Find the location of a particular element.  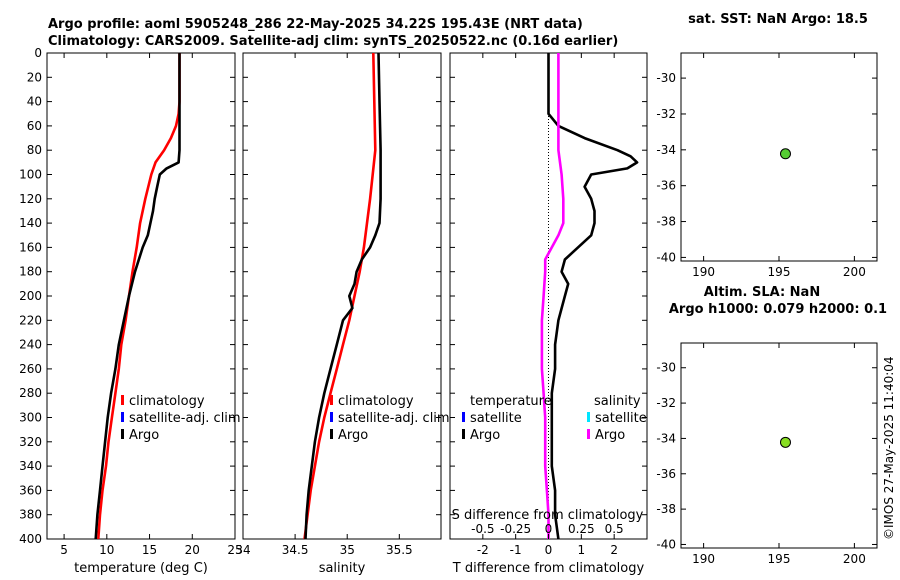

temperature-xlabel: temperature (deg C) is located at coordinates (141, 568).